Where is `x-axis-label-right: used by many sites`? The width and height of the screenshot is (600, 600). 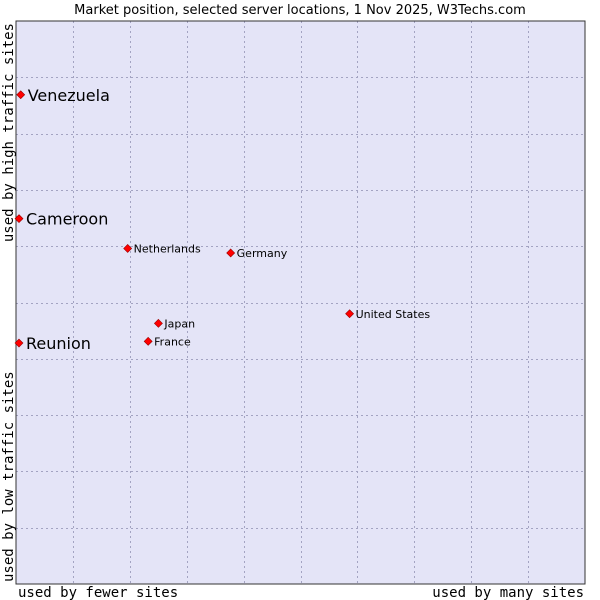 x-axis-label-right: used by many sites is located at coordinates (508, 592).